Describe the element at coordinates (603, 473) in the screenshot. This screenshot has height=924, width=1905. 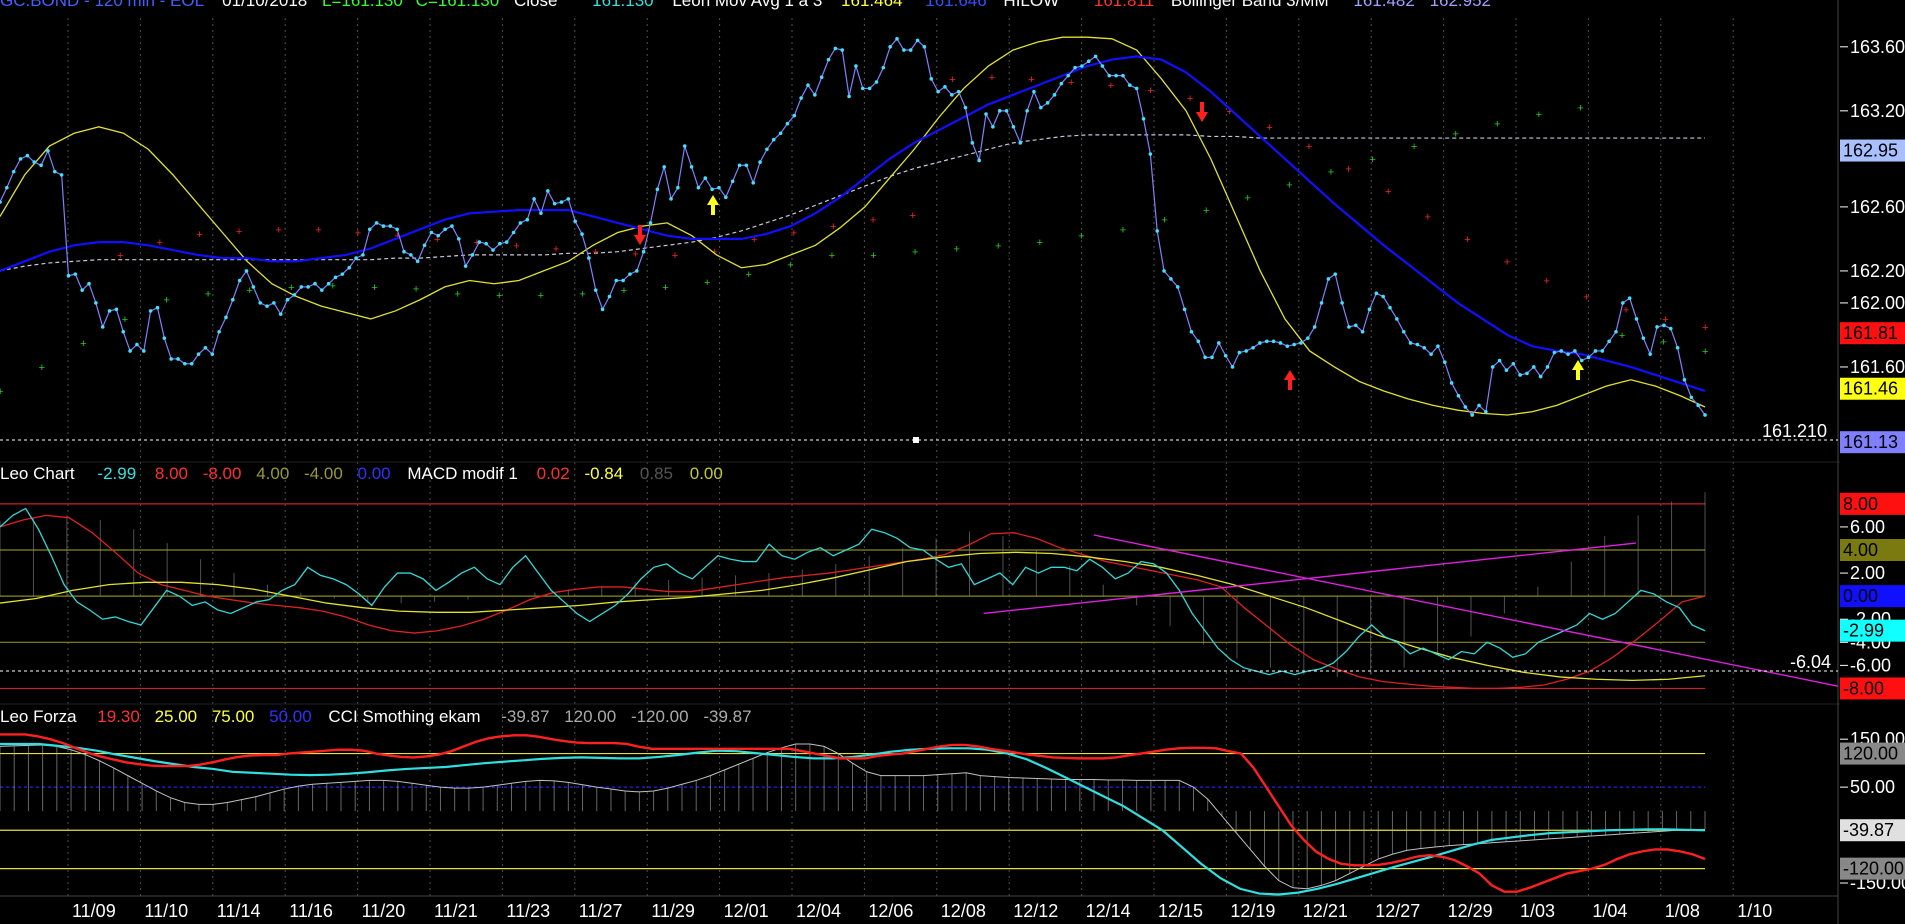
I see `macd-ind-value-2: -0.84` at that location.